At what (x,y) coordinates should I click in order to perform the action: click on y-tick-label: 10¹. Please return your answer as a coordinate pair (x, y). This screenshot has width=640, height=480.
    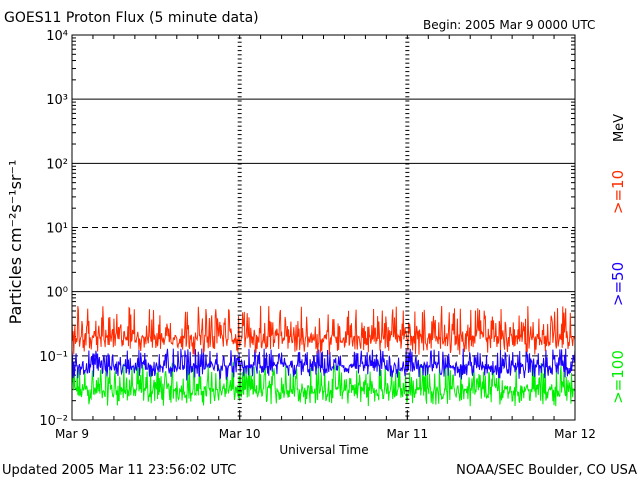
    Looking at the image, I should click on (57, 229).